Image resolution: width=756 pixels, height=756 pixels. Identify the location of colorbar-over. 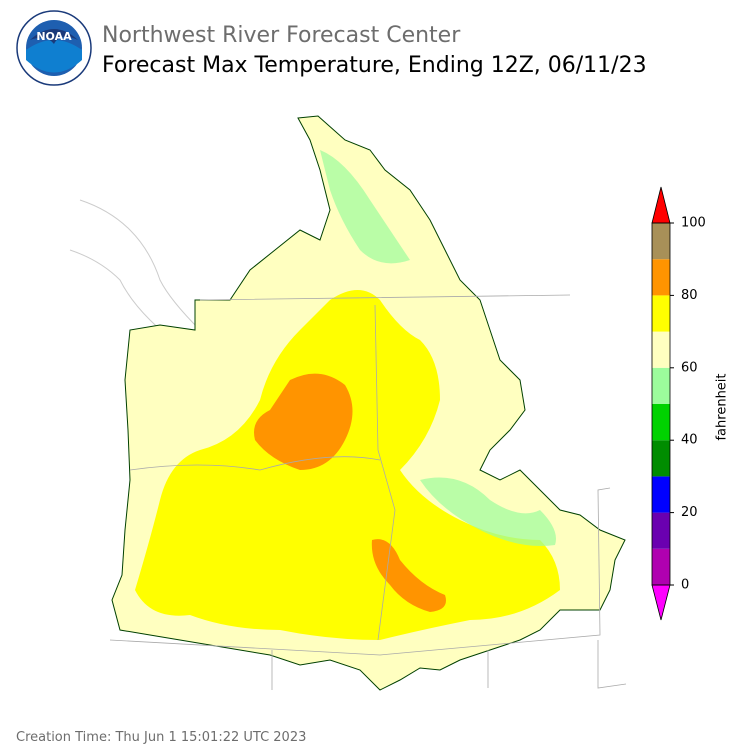
(661, 205).